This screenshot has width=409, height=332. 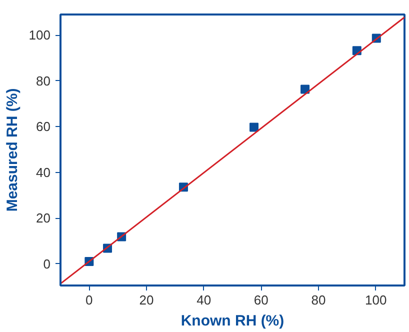 I want to click on x-tick-label: 0, so click(x=89, y=300).